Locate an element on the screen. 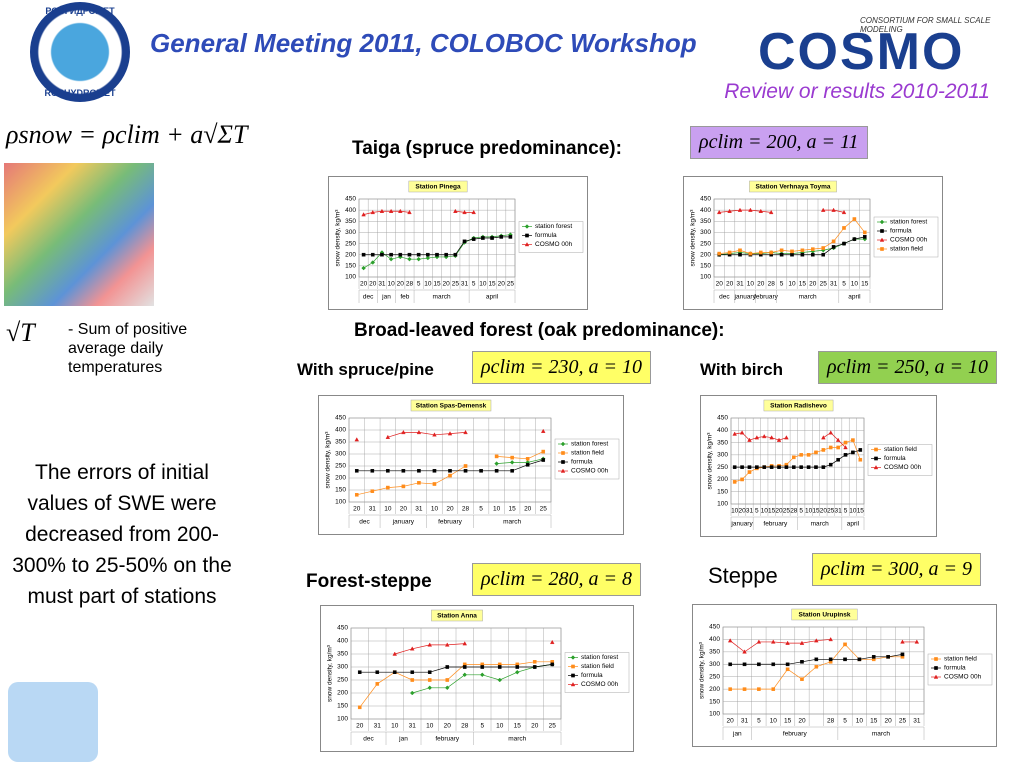 The width and height of the screenshot is (1024, 768). y-tick-label: 200 is located at coordinates (705, 254).